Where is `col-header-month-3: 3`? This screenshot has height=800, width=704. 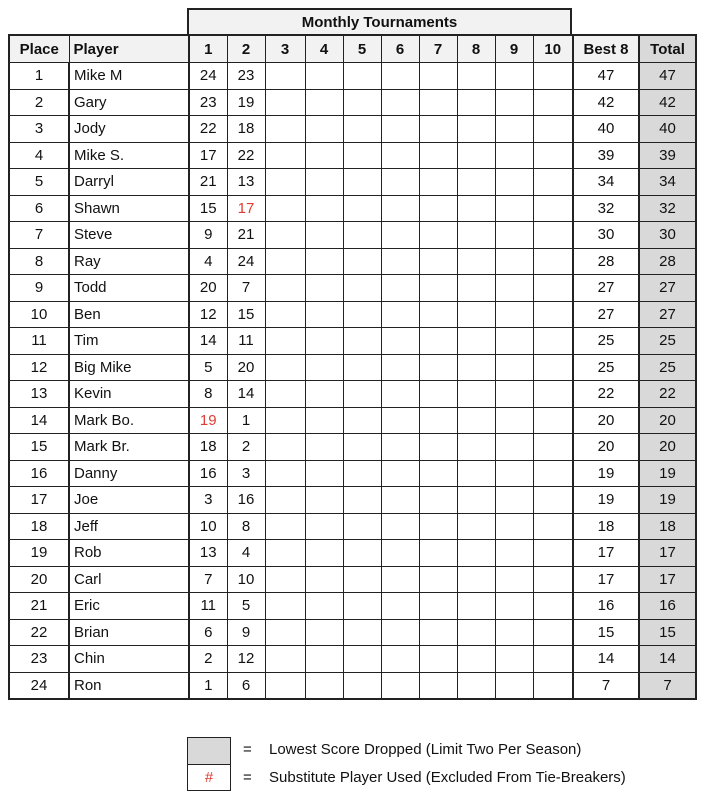
col-header-month-3: 3 is located at coordinates (285, 48).